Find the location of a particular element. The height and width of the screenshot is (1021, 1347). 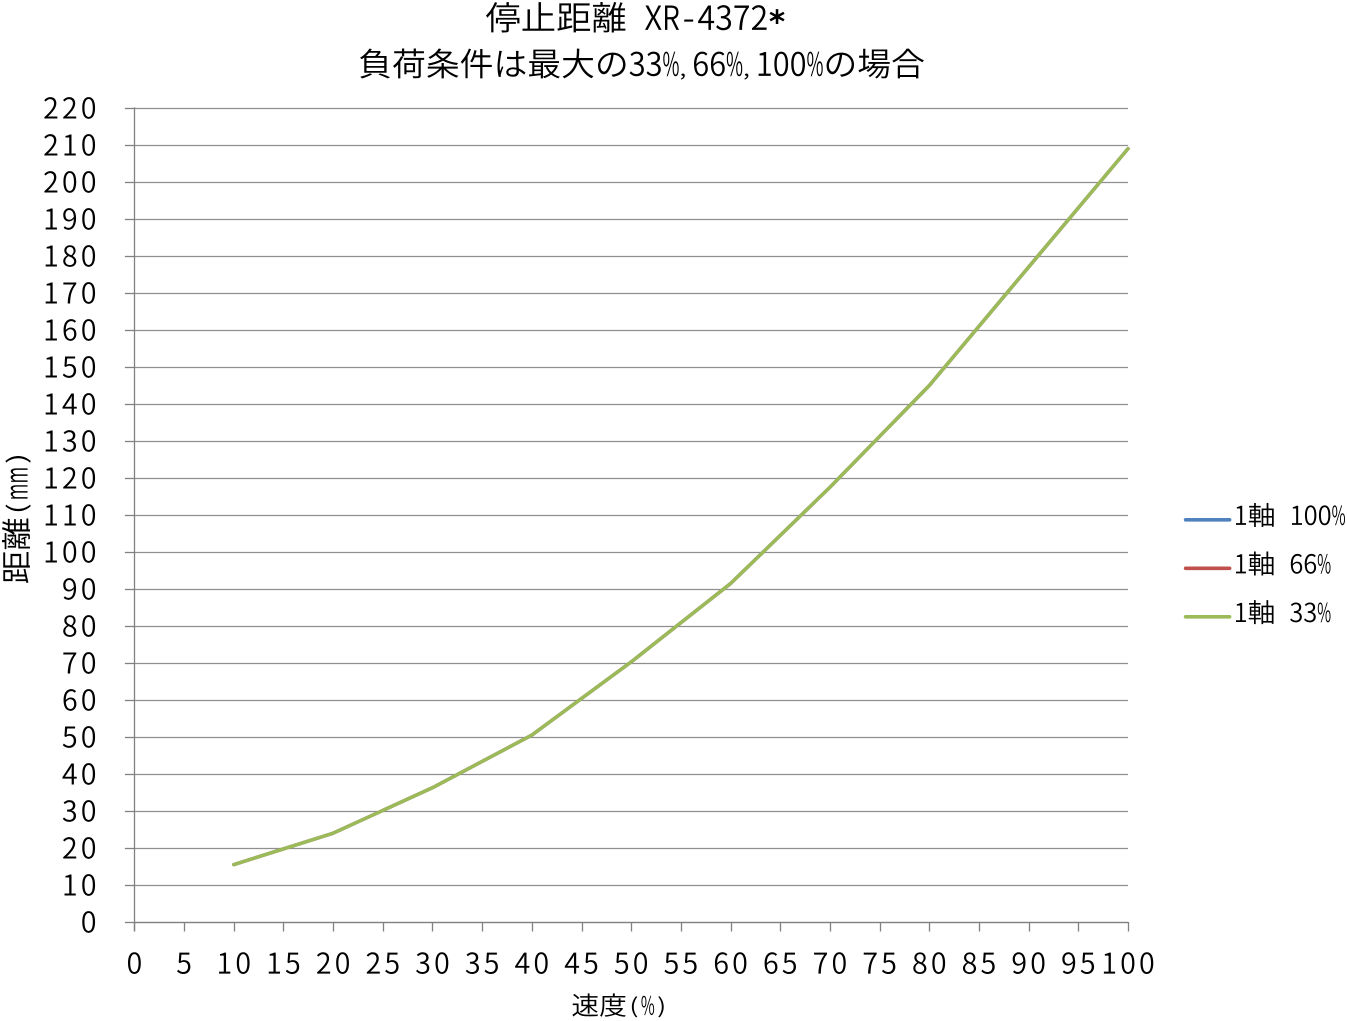

chart-title is located at coordinates (635, 17).